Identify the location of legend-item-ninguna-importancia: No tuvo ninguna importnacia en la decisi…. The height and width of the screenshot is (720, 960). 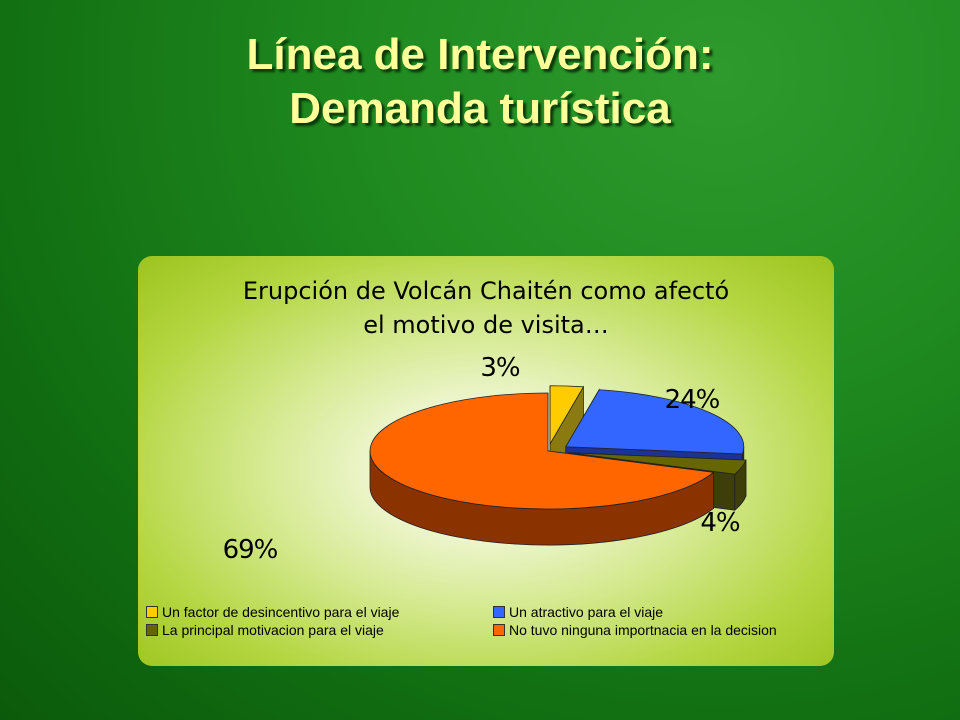
(663, 630).